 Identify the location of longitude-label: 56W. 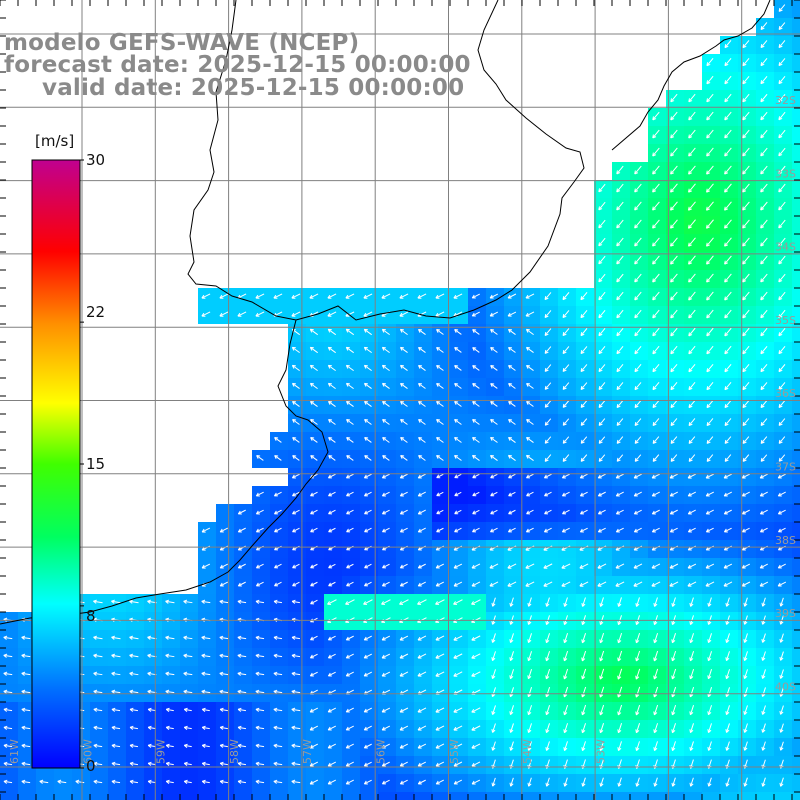
(381, 751).